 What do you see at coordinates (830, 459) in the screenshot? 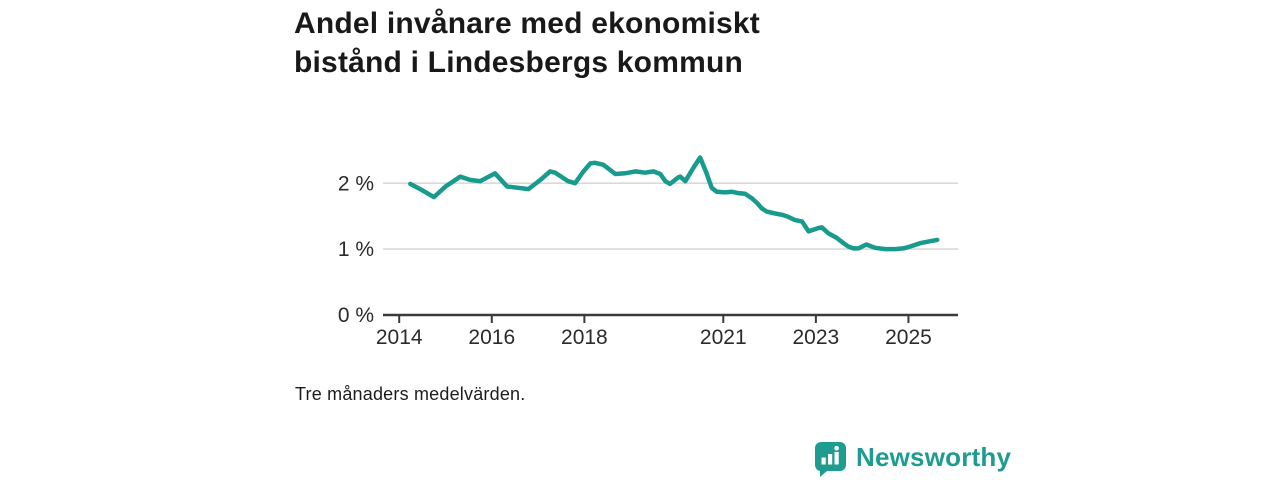
I see `newsworthy-bar-chart-bubble-icon` at bounding box center [830, 459].